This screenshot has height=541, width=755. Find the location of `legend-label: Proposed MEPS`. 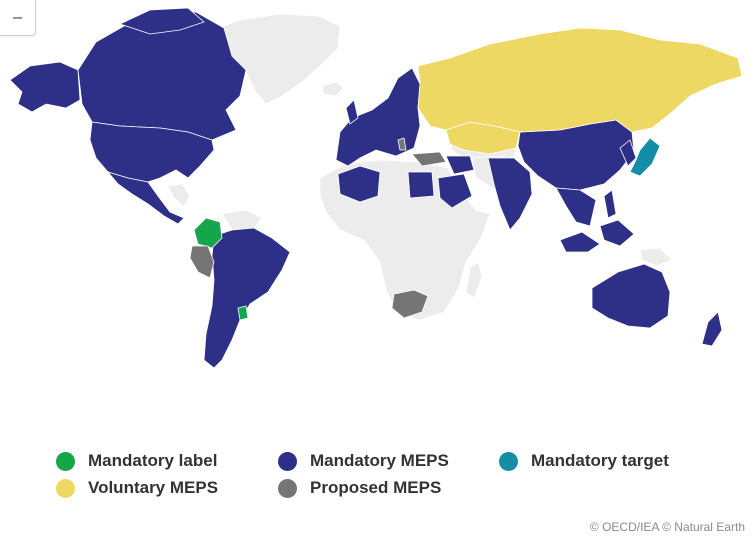

legend-label: Proposed MEPS is located at coordinates (376, 487).